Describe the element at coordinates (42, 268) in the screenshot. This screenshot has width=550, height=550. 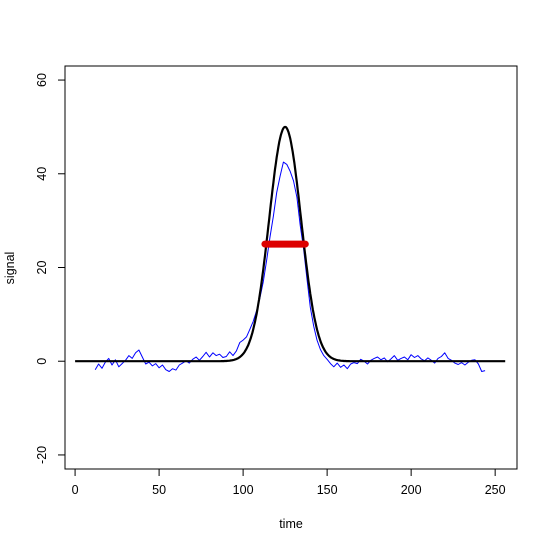
I see `y-tick-label: 20` at that location.